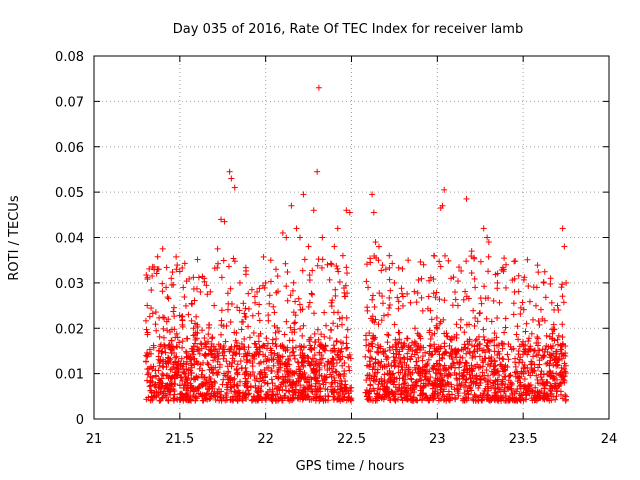 The width and height of the screenshot is (640, 480). Describe the element at coordinates (351, 439) in the screenshot. I see `x-tick-label: 22.5` at that location.